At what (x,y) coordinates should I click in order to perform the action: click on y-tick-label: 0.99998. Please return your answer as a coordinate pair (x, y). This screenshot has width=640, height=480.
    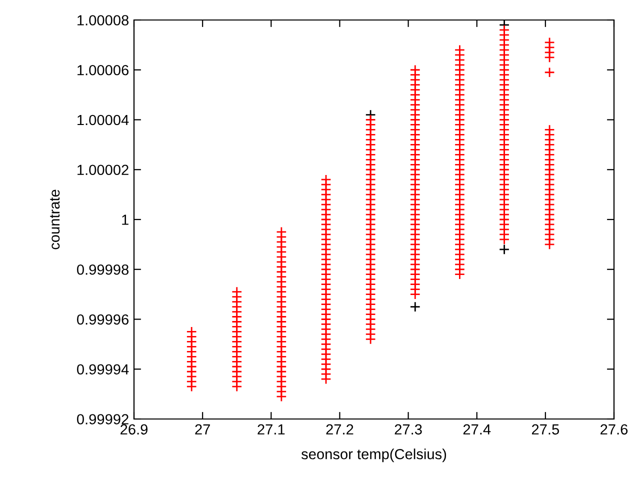
    Looking at the image, I should click on (103, 269).